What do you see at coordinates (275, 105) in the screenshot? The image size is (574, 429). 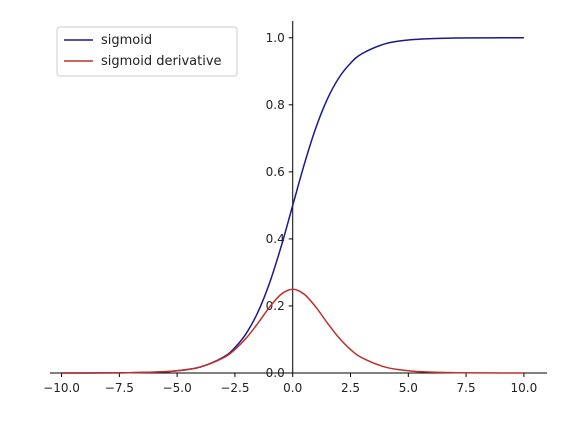 I see `y-tick-label: 0.8` at bounding box center [275, 105].